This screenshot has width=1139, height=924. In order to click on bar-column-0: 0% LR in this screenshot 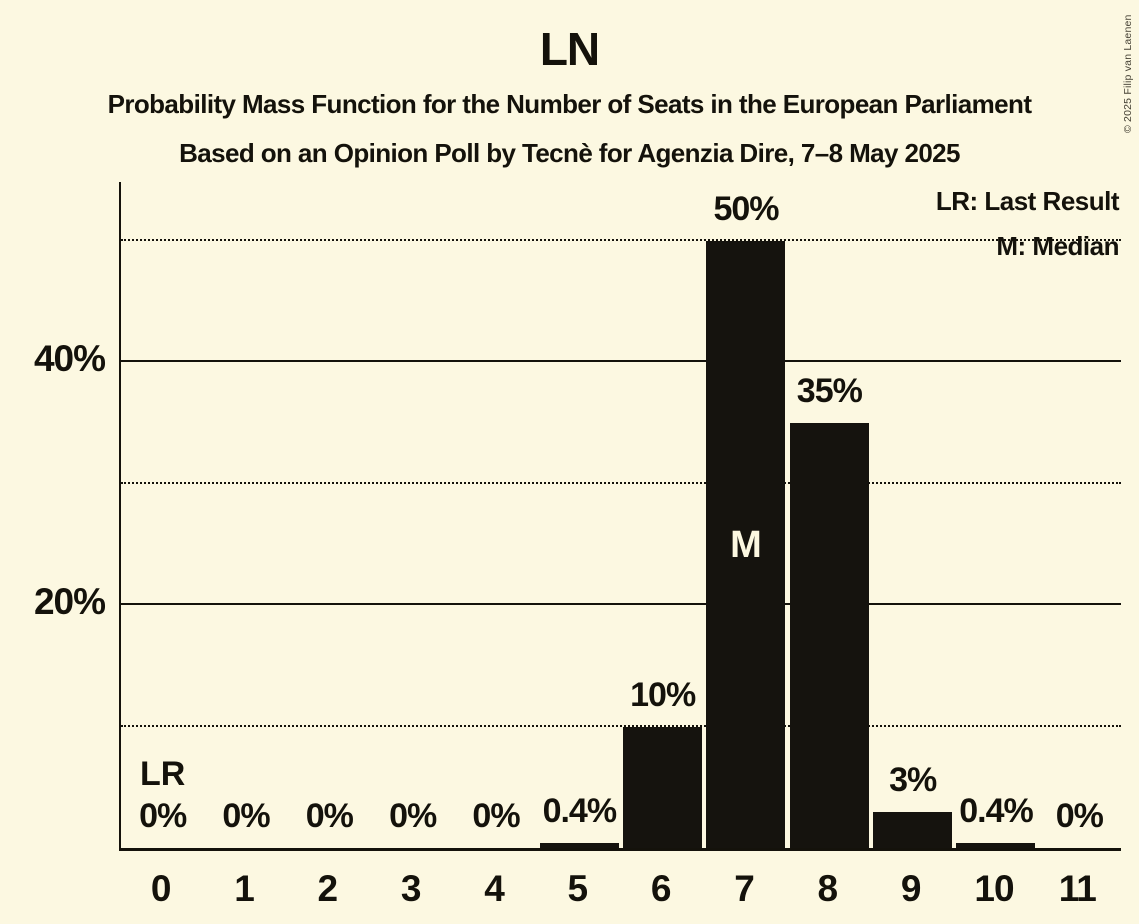, I will do `click(162, 515)`.